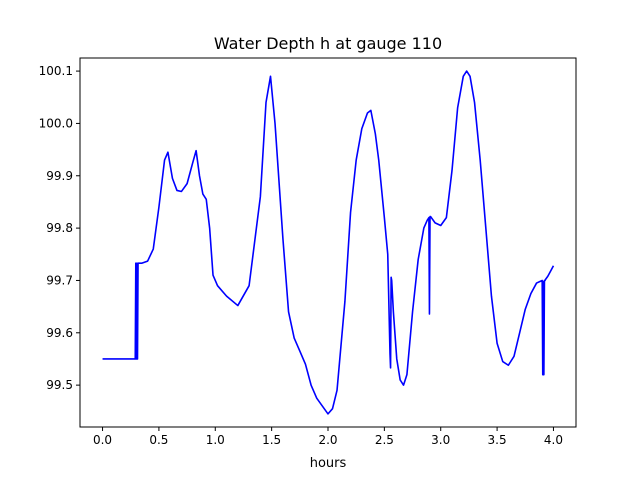 The image size is (640, 484). Describe the element at coordinates (102, 440) in the screenshot. I see `x-tick-label: 0.0` at that location.